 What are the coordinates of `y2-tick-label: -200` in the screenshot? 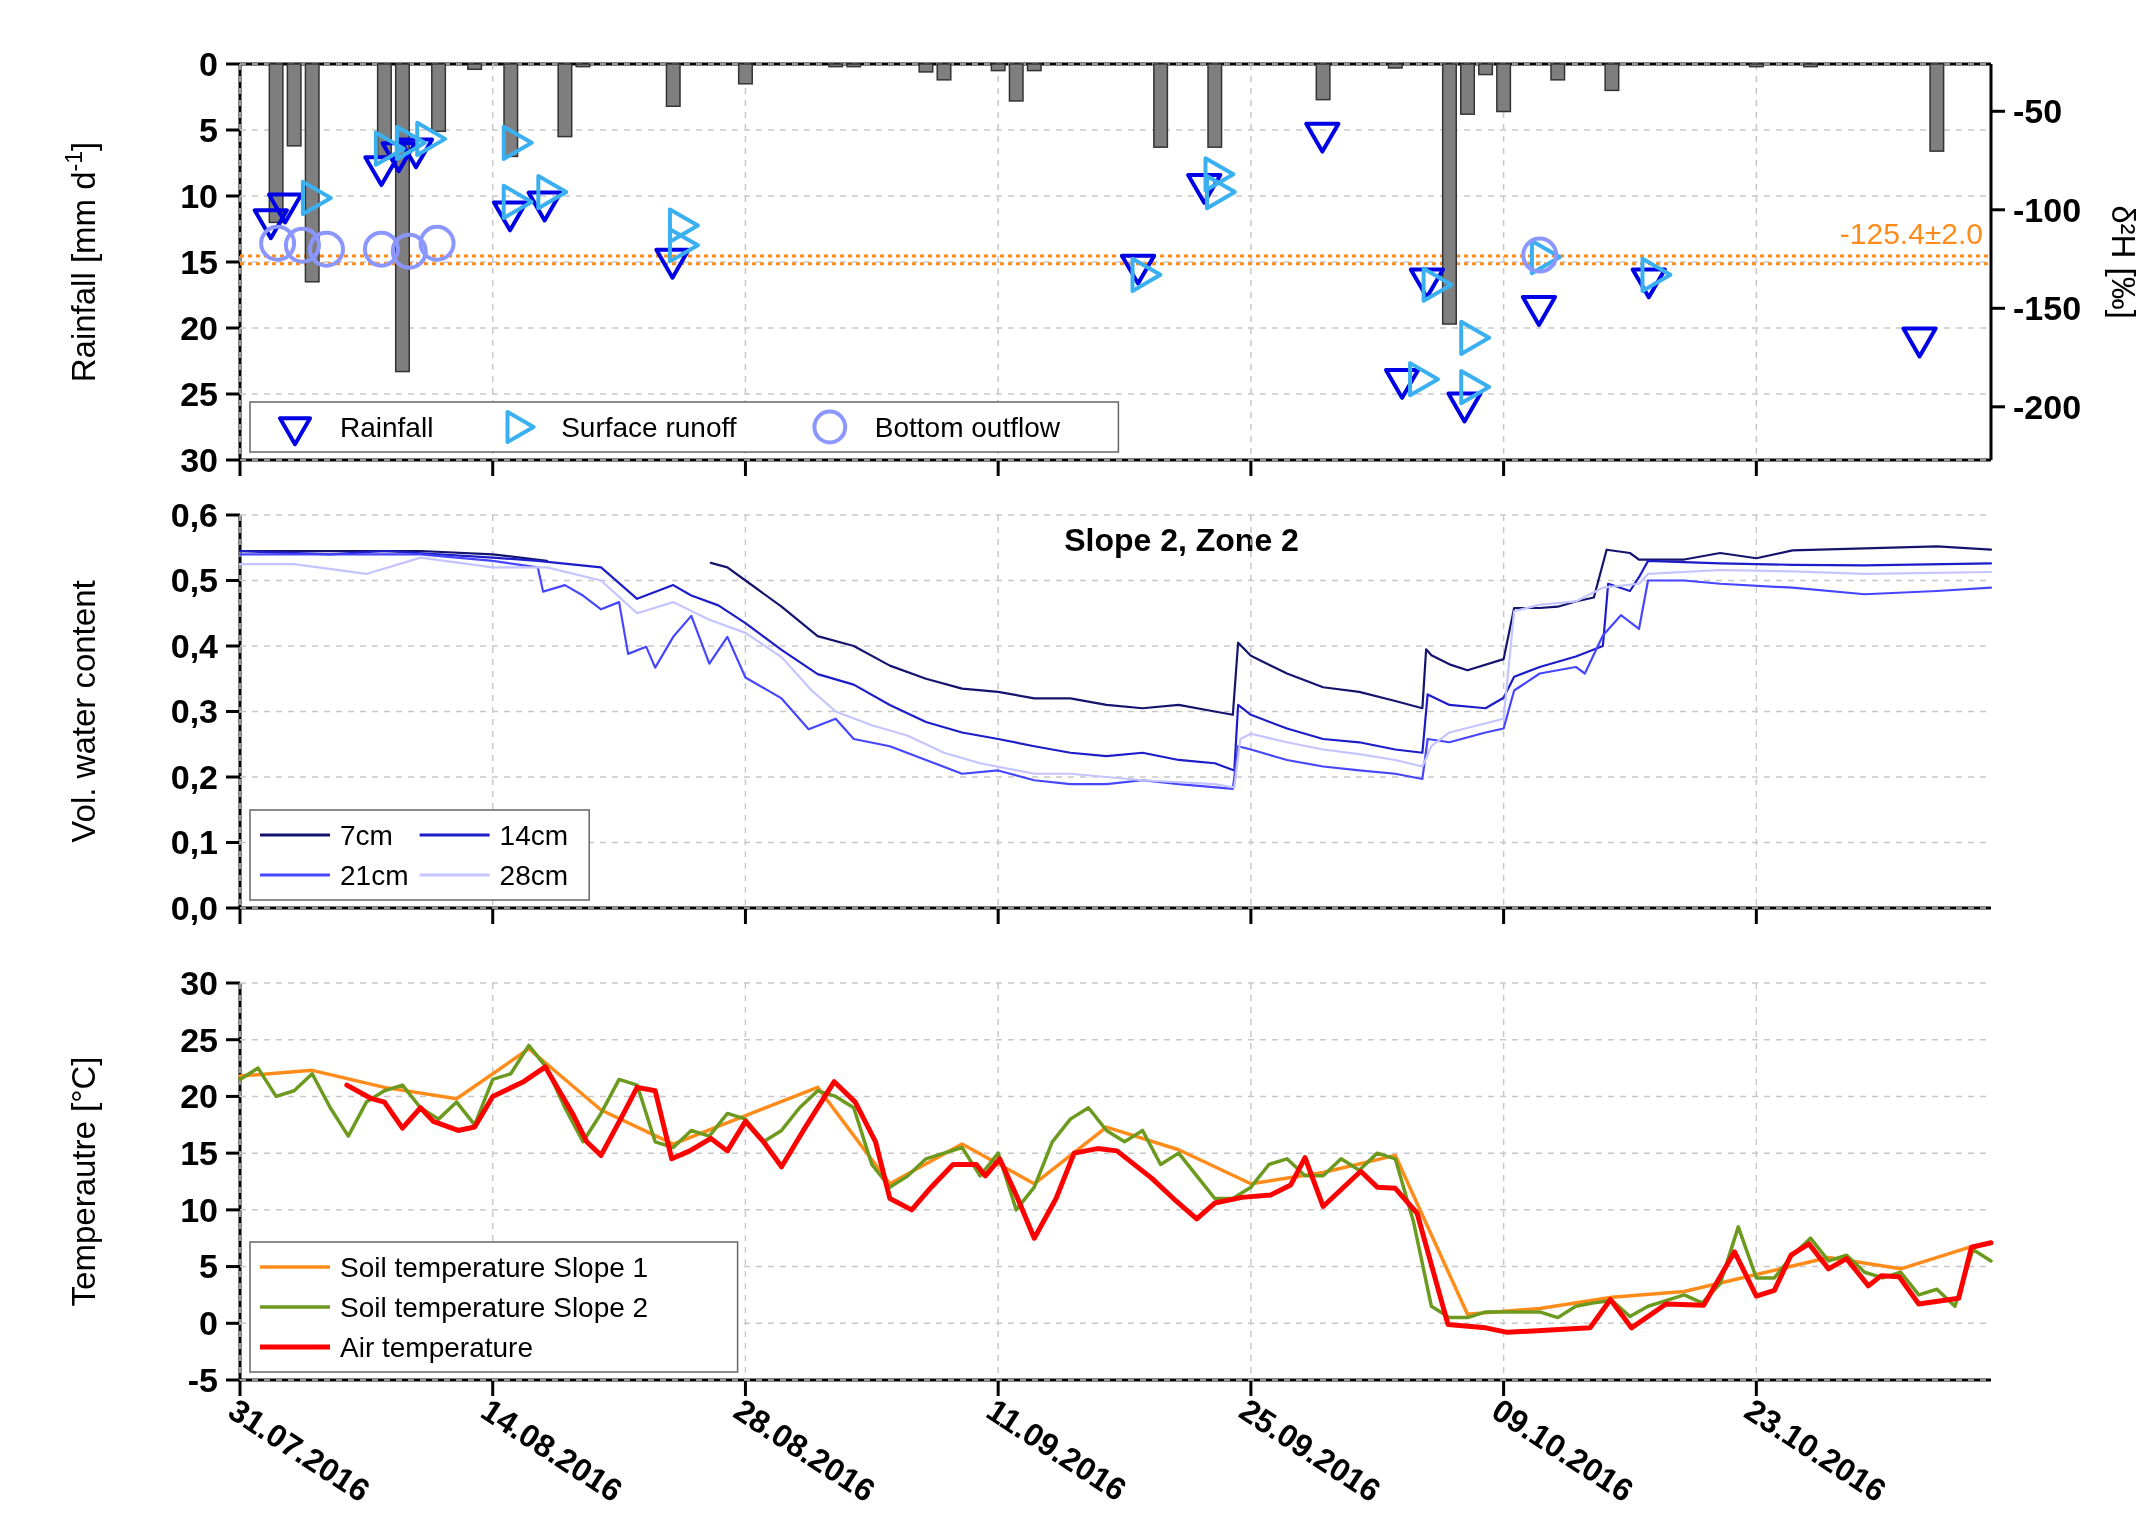 It's located at (2047, 406).